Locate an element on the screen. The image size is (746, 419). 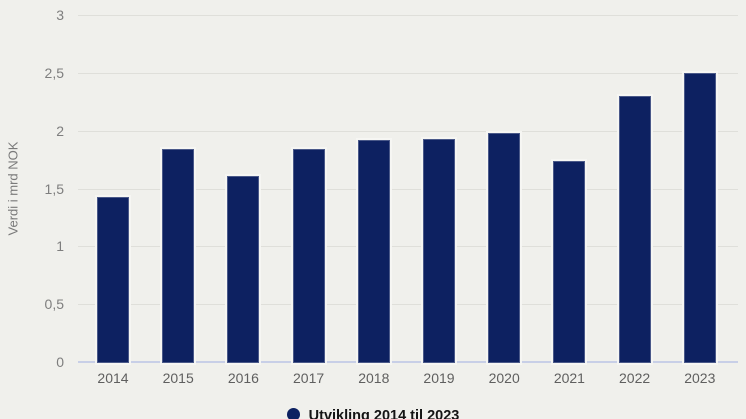
gridline-1,5 is located at coordinates (408, 189).